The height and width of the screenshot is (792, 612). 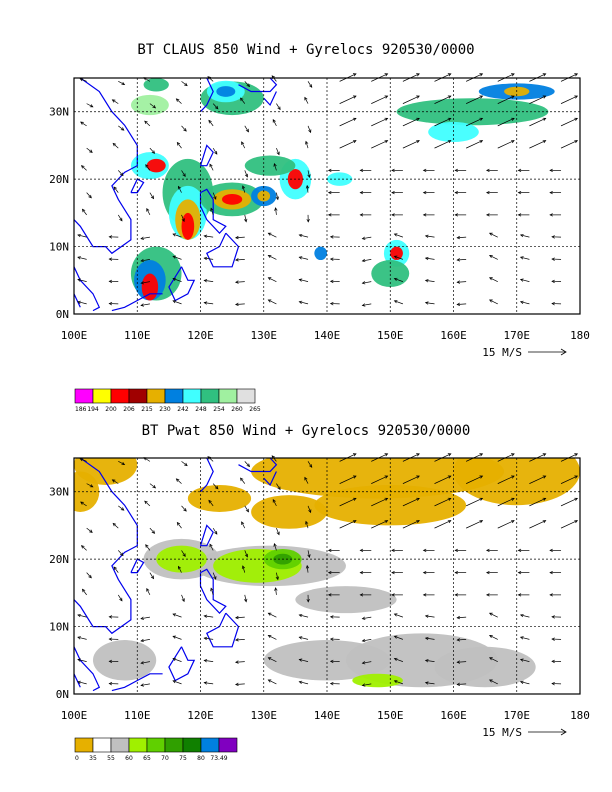 I want to click on ylabel-10N: 10N, so click(x=59, y=627).